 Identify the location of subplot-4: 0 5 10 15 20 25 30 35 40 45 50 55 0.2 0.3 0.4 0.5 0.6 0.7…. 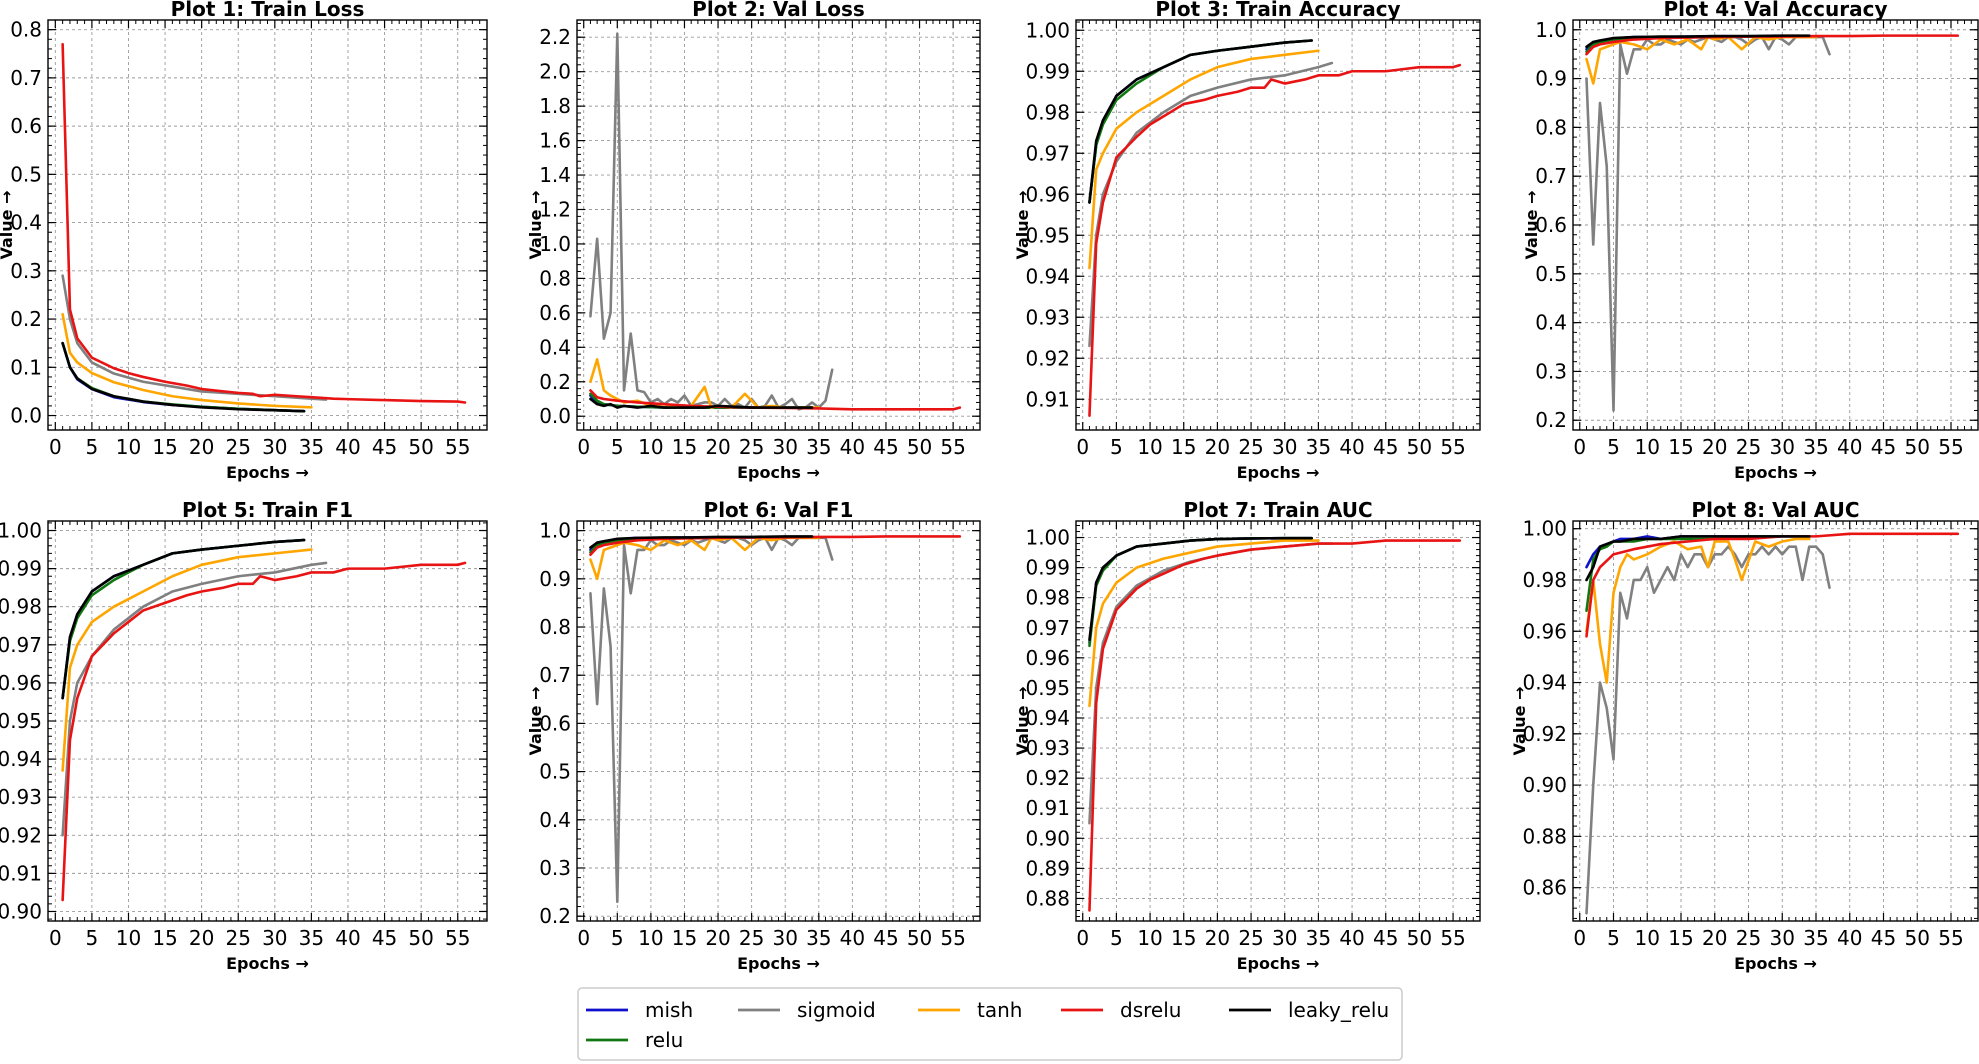
(1750, 241).